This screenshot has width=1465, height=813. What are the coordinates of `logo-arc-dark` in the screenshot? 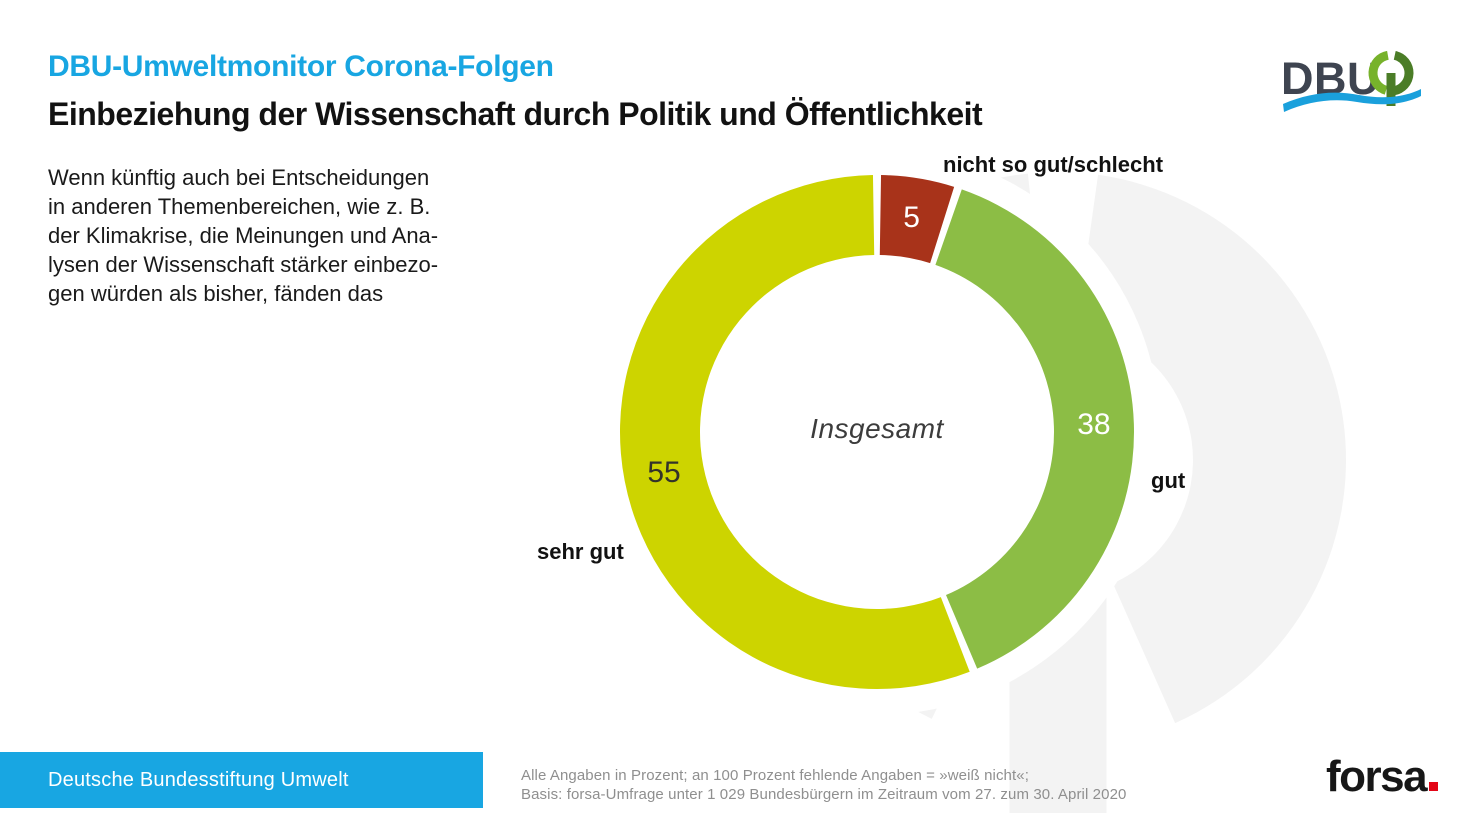 It's located at (1403, 73).